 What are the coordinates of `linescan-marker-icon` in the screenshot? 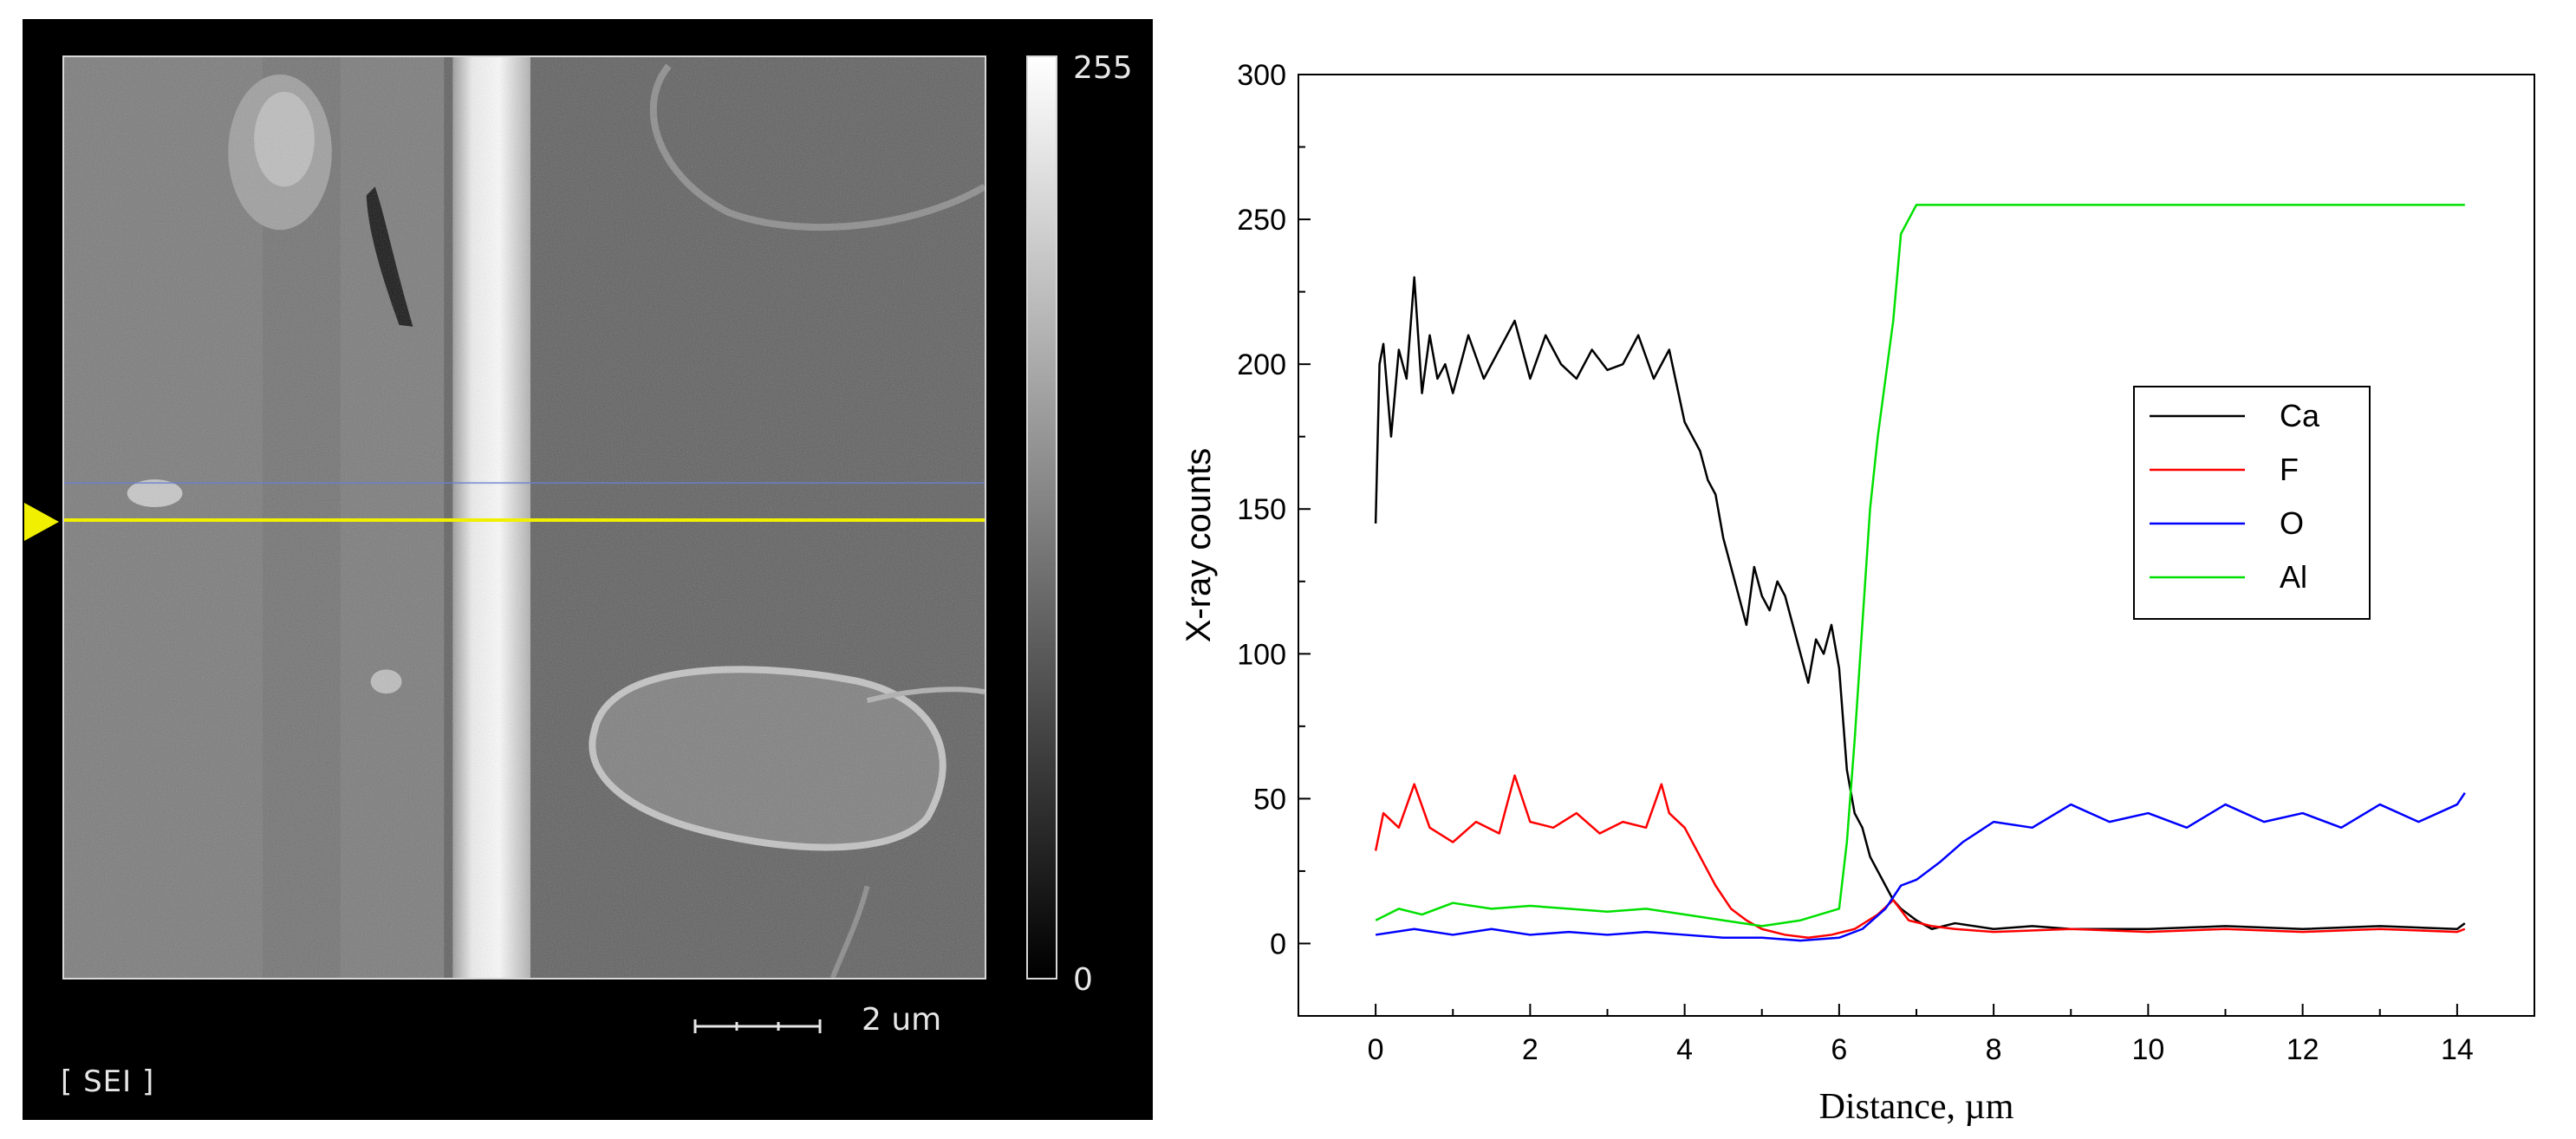 It's located at (41, 522).